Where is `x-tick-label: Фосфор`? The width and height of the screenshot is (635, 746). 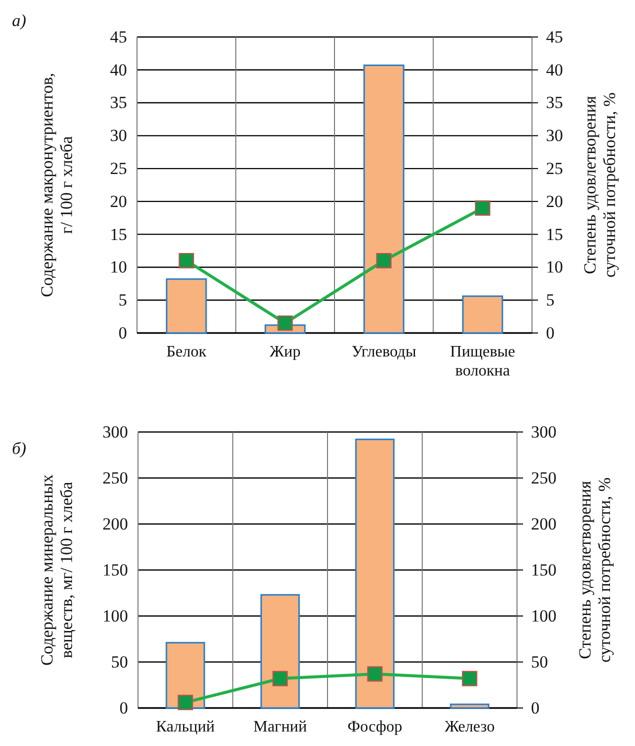
x-tick-label: Фосфор is located at coordinates (375, 727).